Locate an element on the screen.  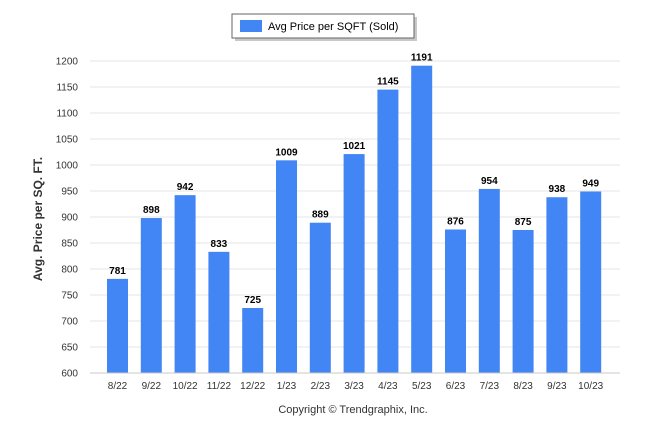
data-label: 725 is located at coordinates (252, 300).